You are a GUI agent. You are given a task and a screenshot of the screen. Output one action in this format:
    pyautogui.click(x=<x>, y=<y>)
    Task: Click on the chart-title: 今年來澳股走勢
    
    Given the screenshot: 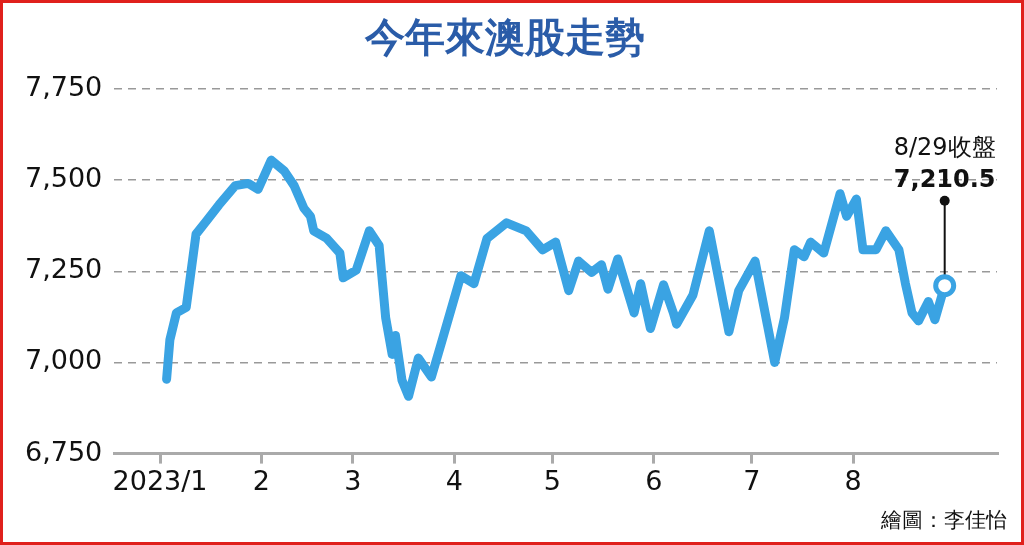 What is the action you would take?
    pyautogui.click(x=504, y=37)
    